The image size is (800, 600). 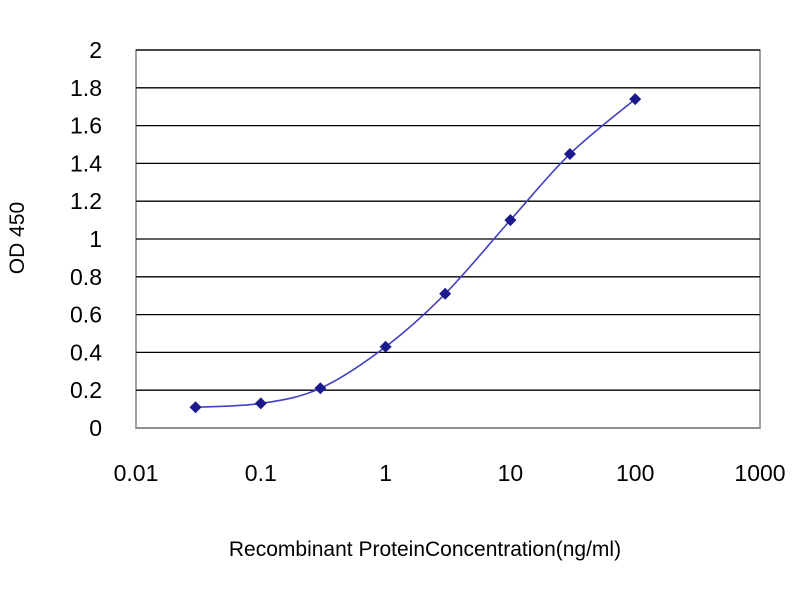 What do you see at coordinates (425, 549) in the screenshot?
I see `x-axis-title: Recombinant ProteinConcentration(ng/ml)` at bounding box center [425, 549].